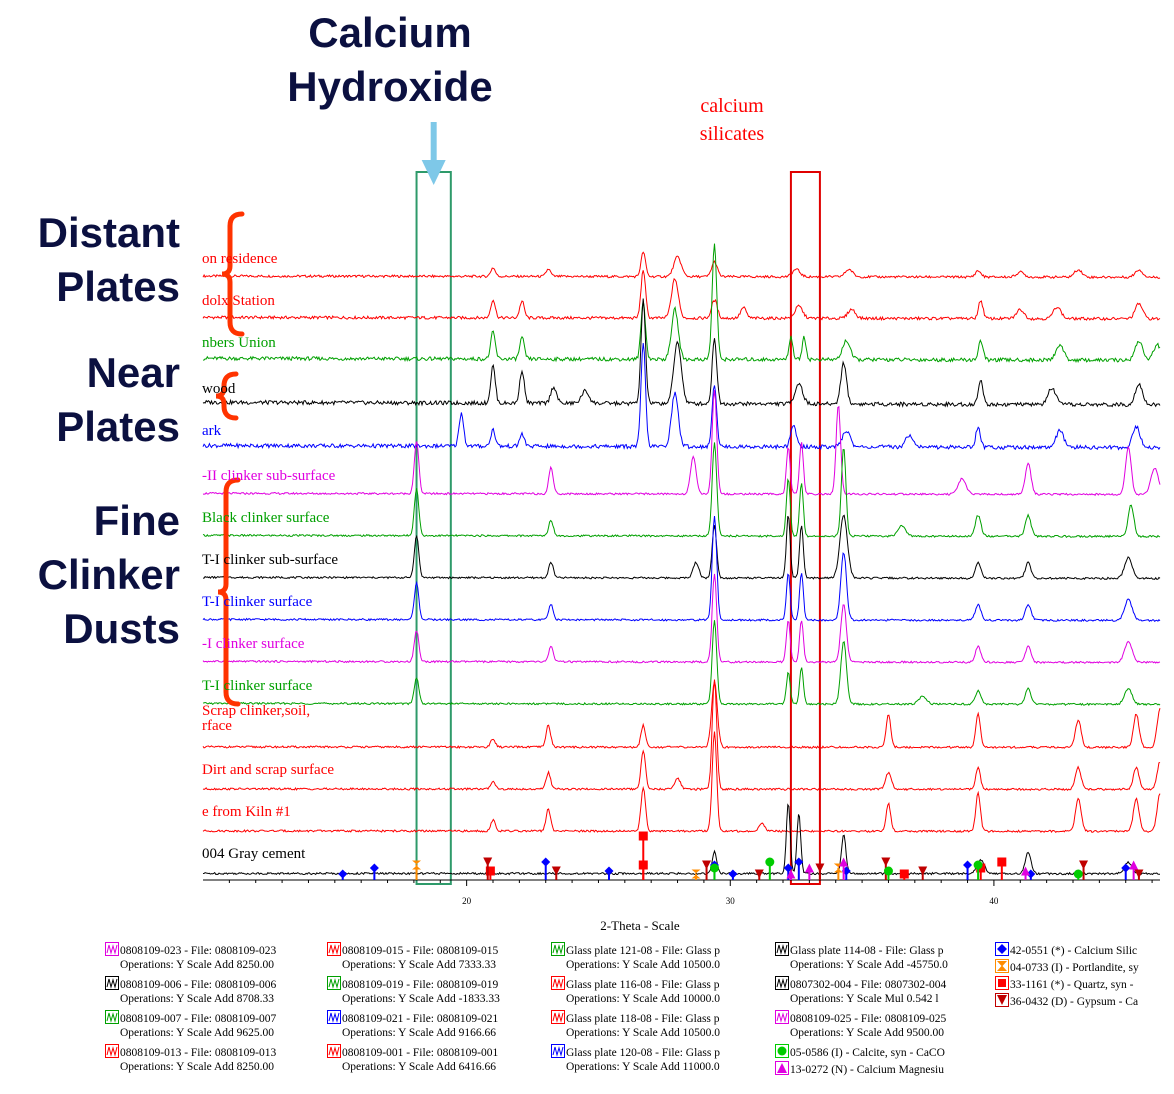 Image resolution: width=1174 pixels, height=1094 pixels. Describe the element at coordinates (390, 86) in the screenshot. I see `calcium-hydroxide-line2: Hydroxide` at that location.